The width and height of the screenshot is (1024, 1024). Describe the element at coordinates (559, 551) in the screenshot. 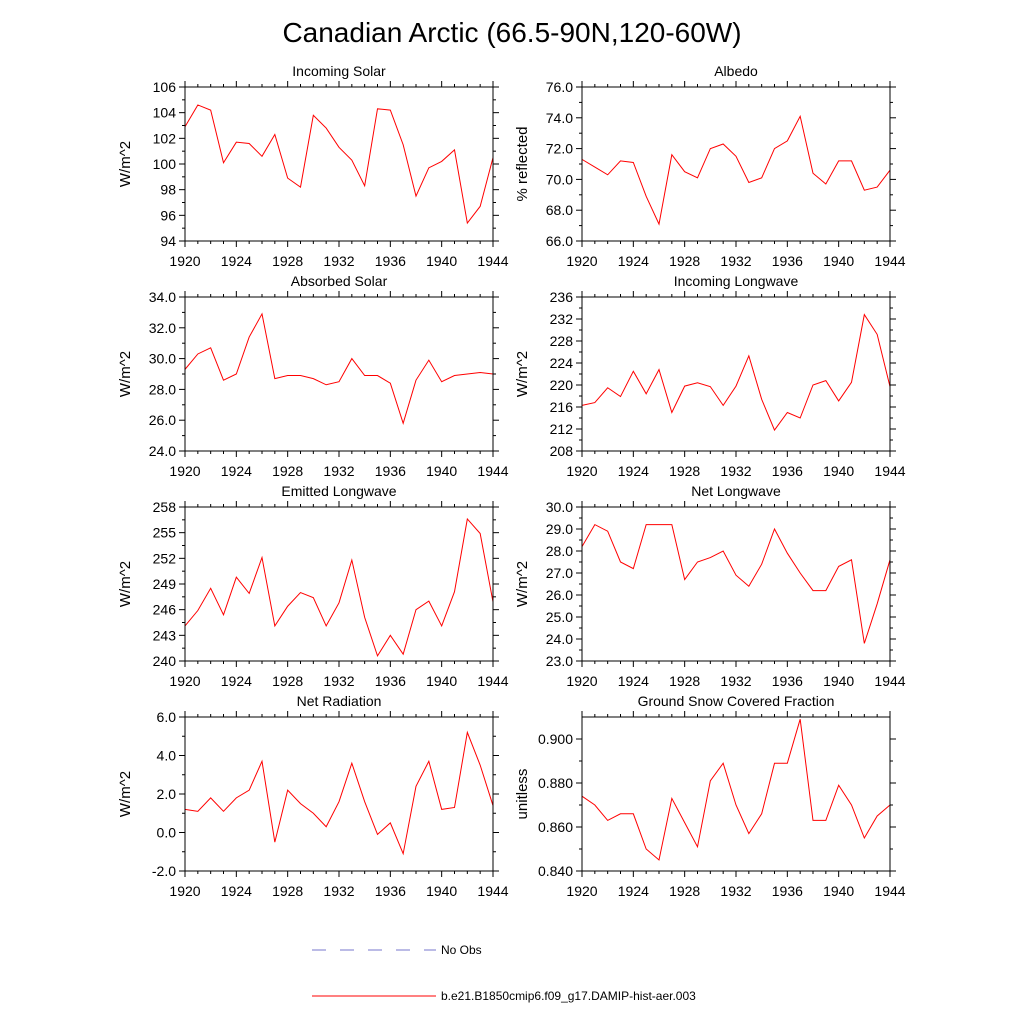

I see `y-tick-label: 28.0` at that location.